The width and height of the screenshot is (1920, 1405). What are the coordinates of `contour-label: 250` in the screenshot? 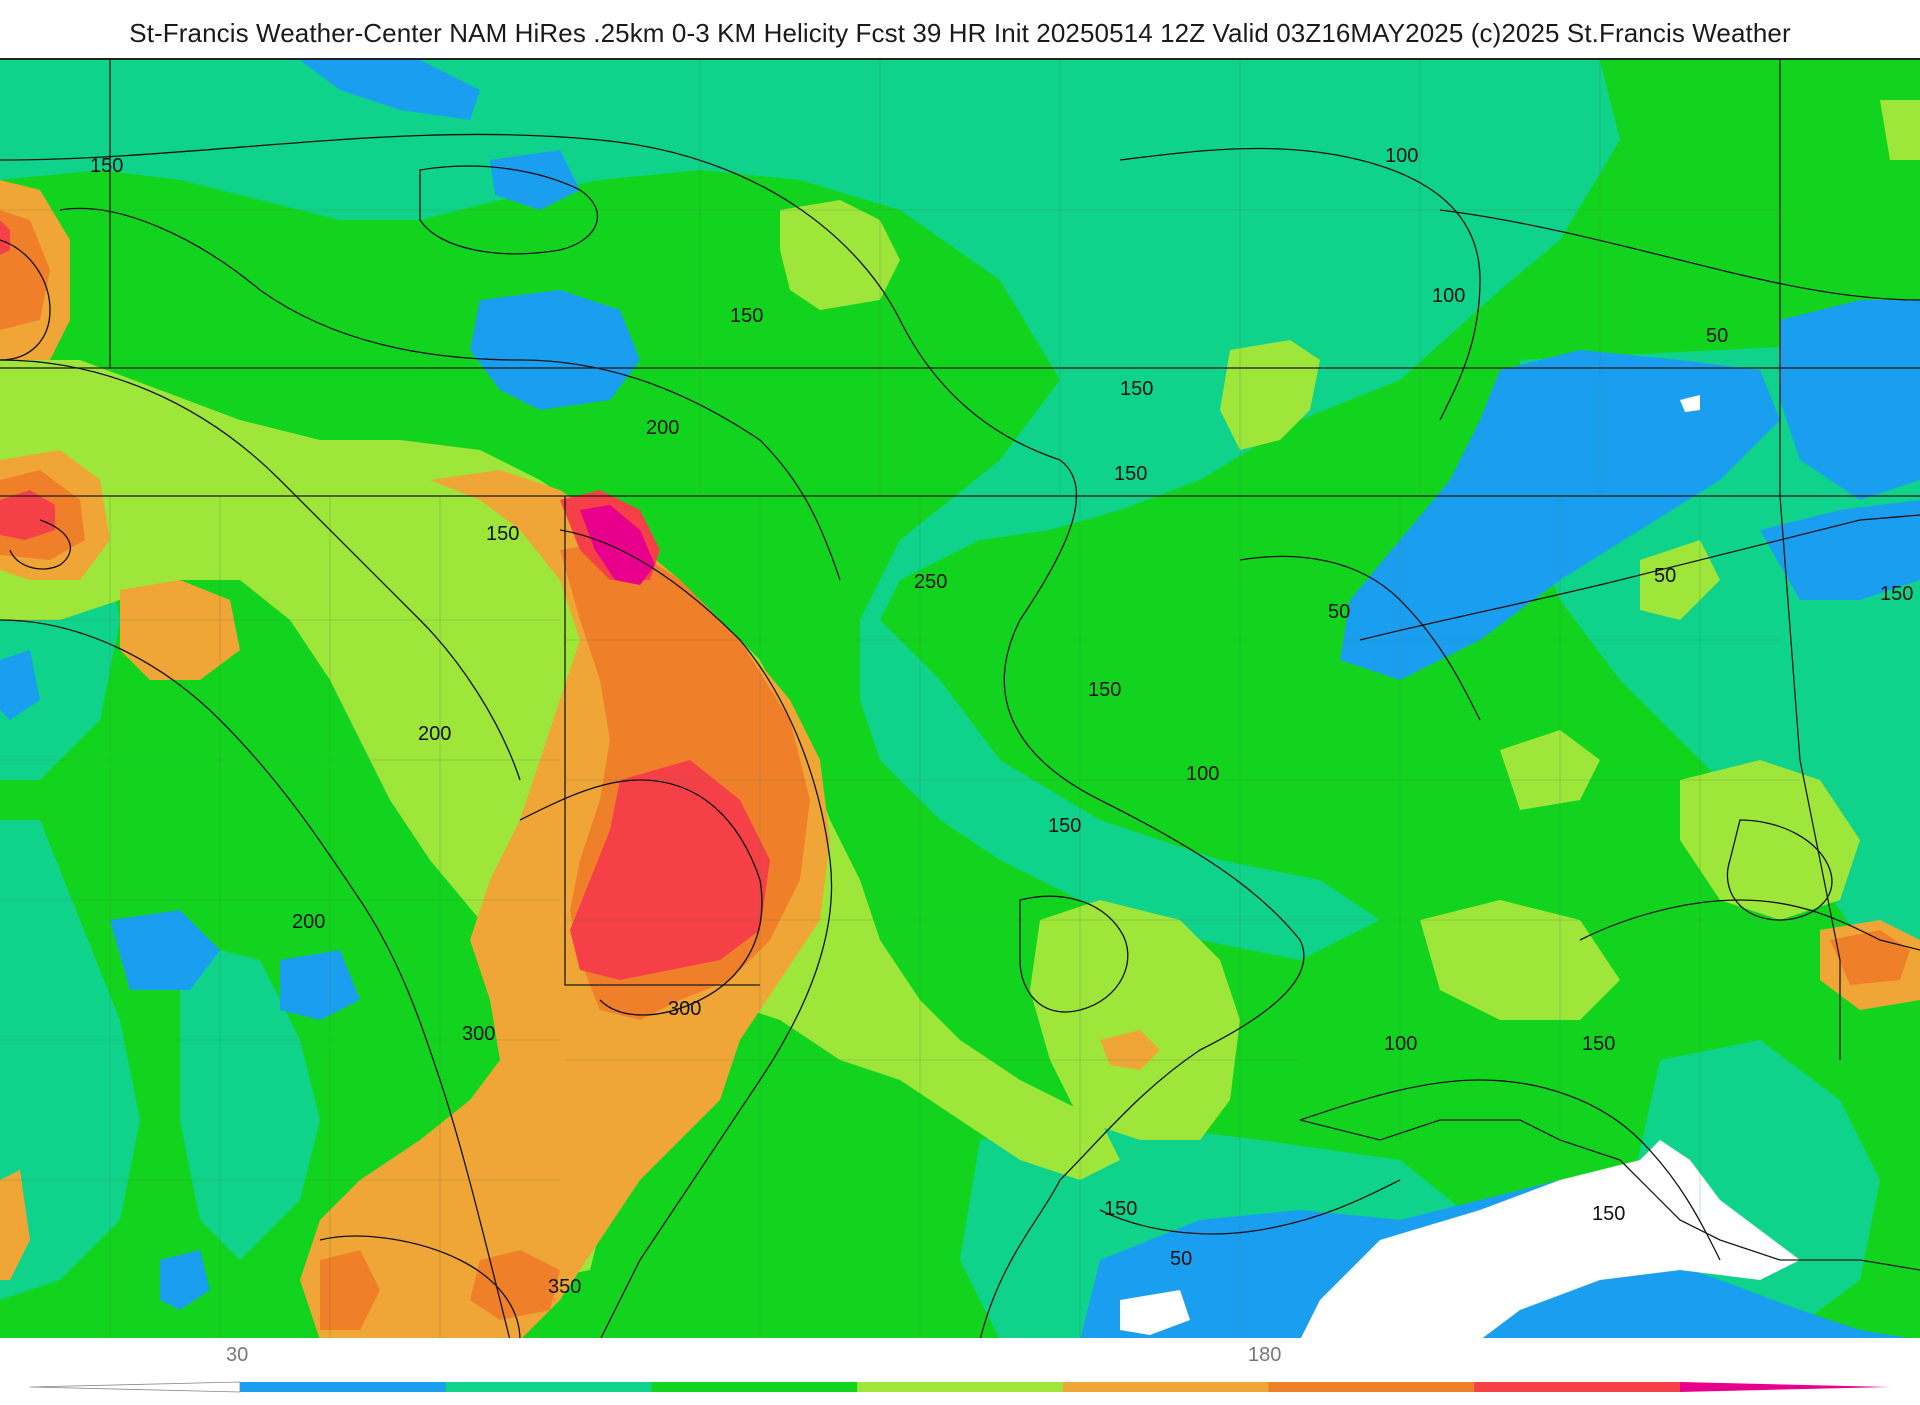 It's located at (930, 582).